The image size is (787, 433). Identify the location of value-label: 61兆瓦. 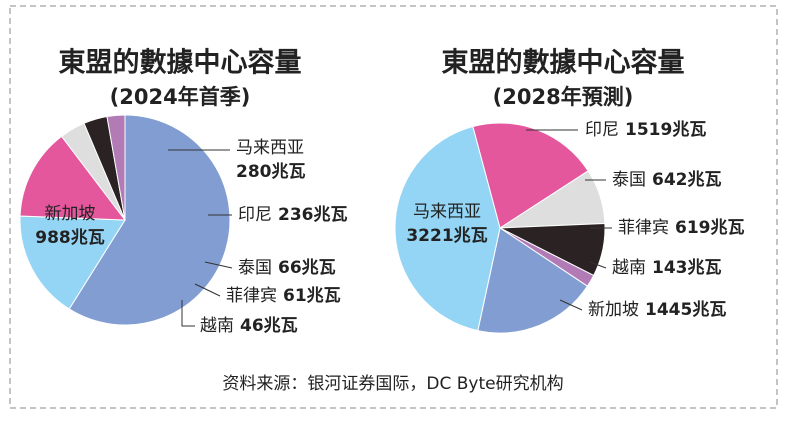
(312, 296).